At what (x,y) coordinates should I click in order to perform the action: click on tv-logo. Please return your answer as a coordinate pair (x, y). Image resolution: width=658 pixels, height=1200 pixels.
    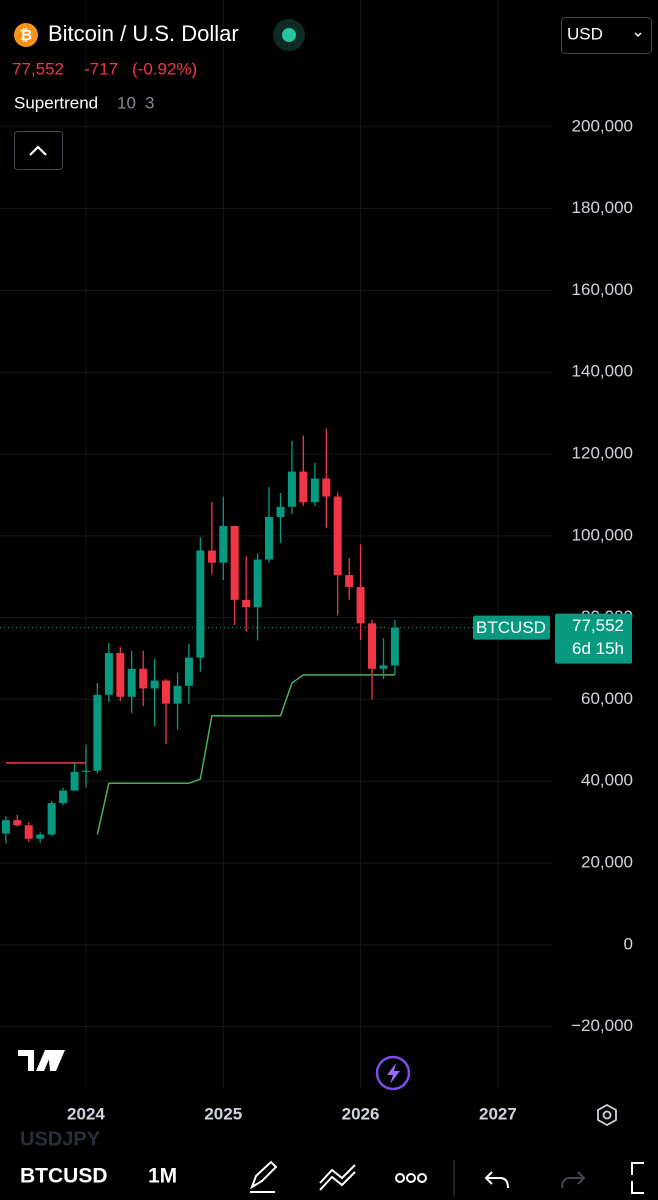
    Looking at the image, I should click on (41, 1060).